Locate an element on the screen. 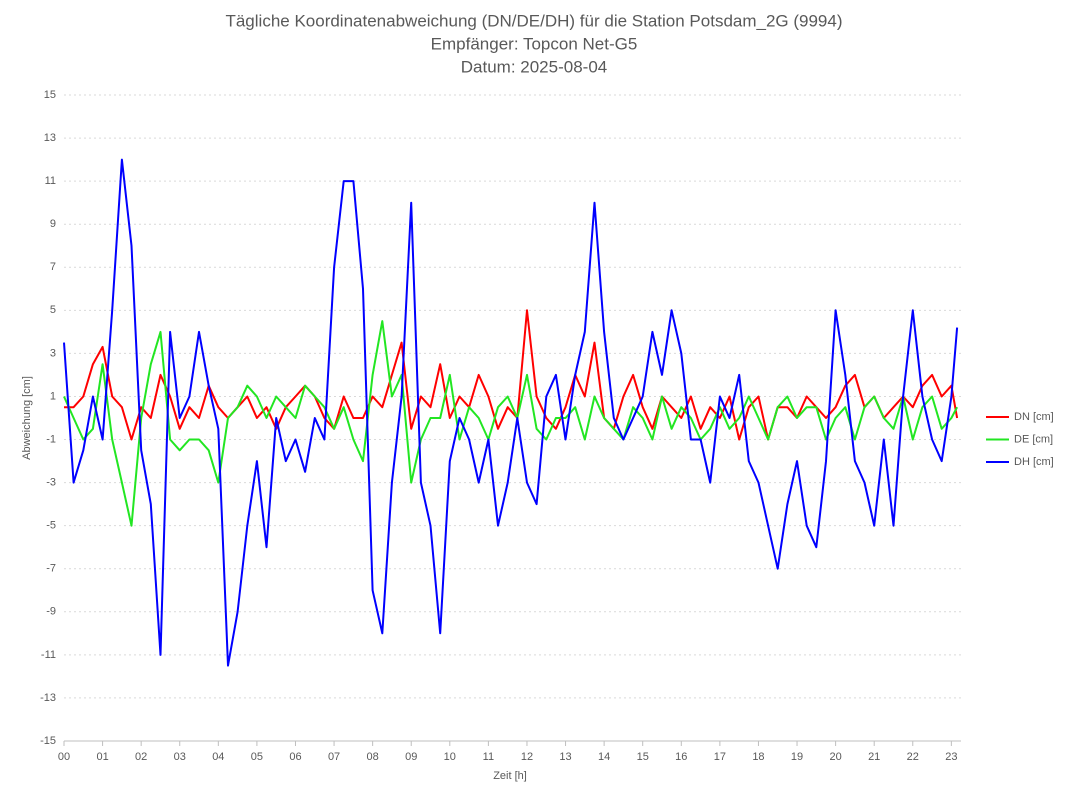  x-tick-label: 07 is located at coordinates (334, 757).